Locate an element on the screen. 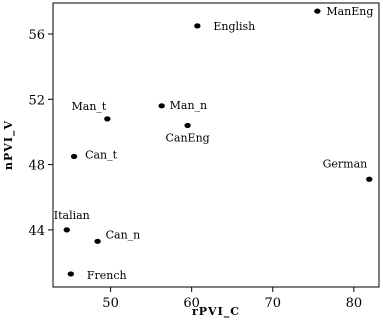 The width and height of the screenshot is (383, 320). x-tick-label: 70 is located at coordinates (272, 303).